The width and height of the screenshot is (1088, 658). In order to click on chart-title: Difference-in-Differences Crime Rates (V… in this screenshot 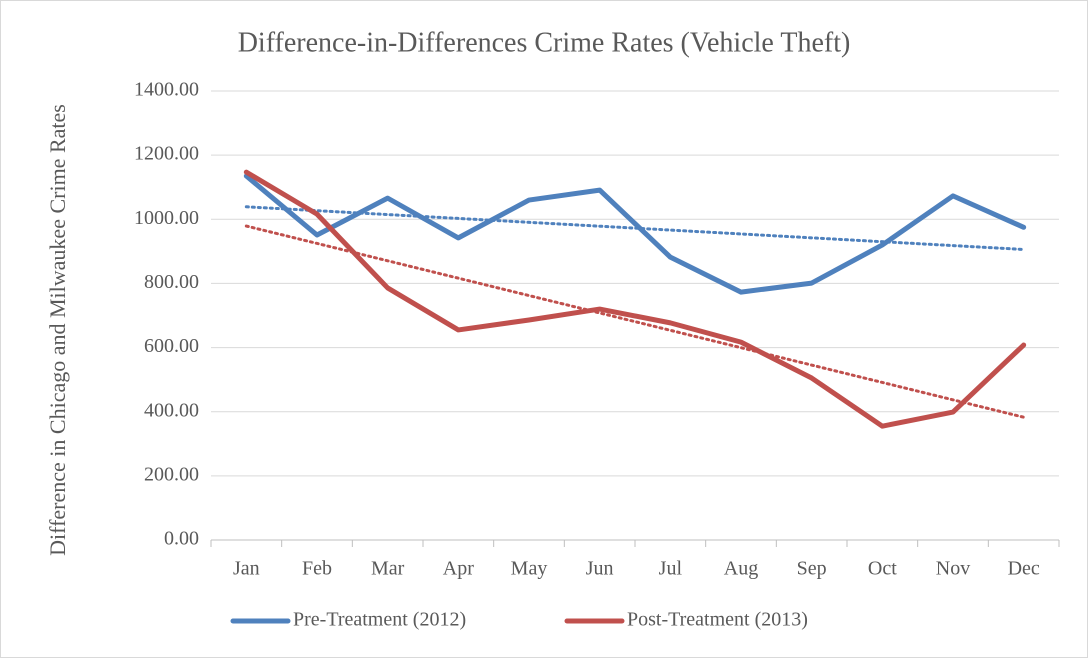, I will do `click(544, 42)`.